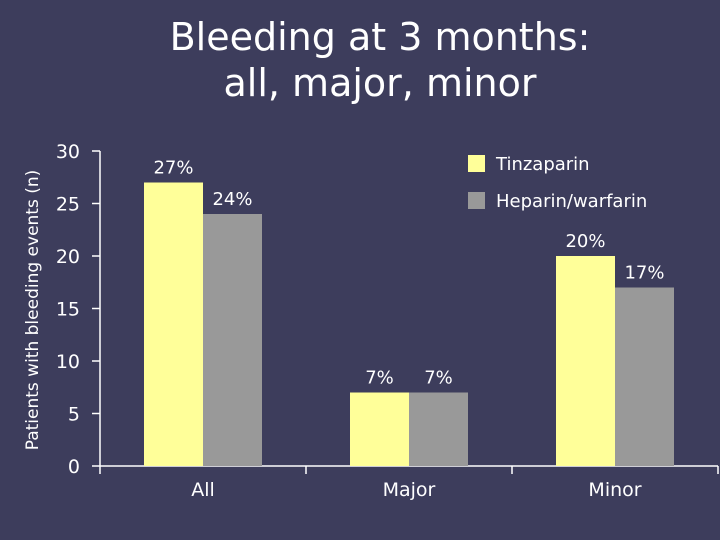 This screenshot has width=720, height=540. Describe the element at coordinates (232, 340) in the screenshot. I see `bar-heparin-warfarin-all` at that location.